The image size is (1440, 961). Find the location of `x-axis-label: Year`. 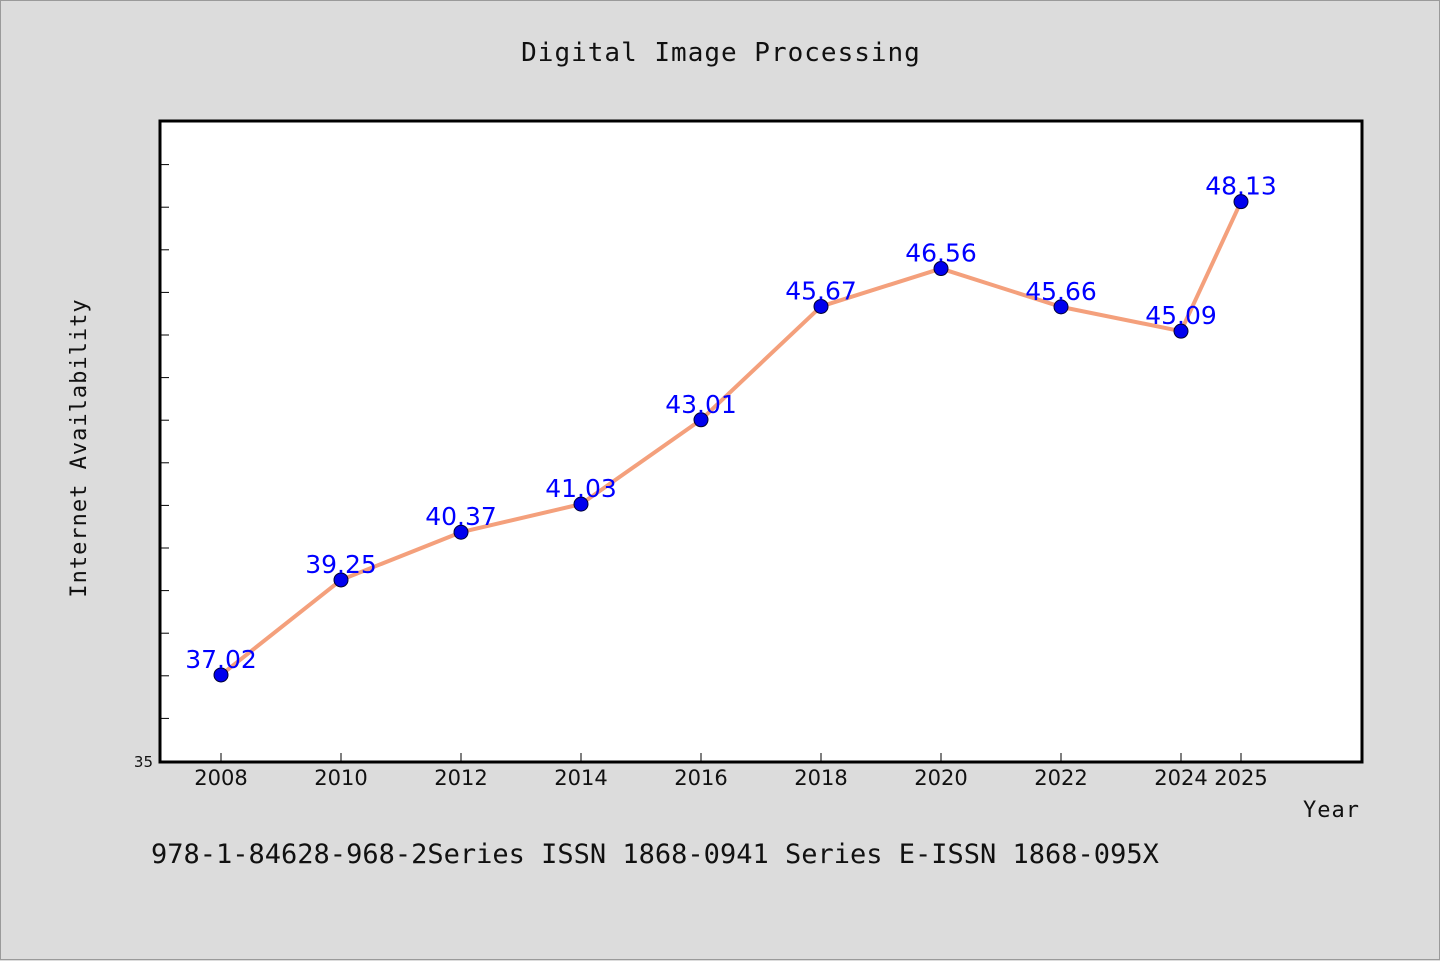

x-axis-label: Year is located at coordinates (1331, 810).